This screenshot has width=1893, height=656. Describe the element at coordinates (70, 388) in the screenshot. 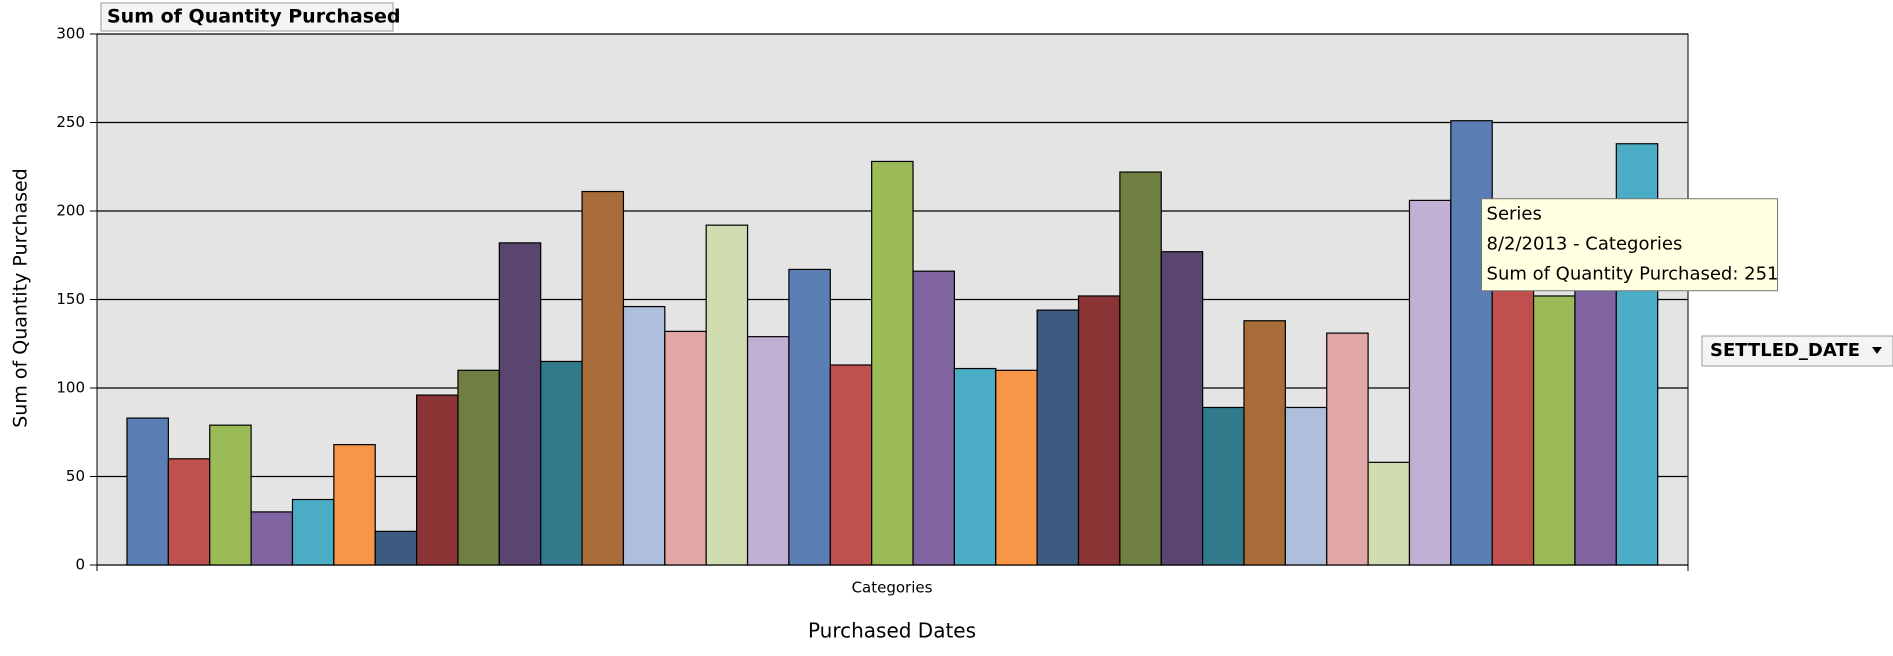

I see `y-tick-label: 100` at that location.